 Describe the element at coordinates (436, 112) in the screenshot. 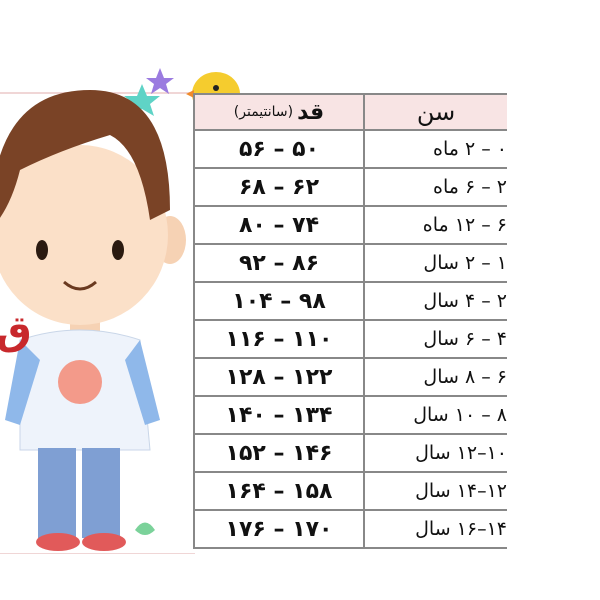

I see `header-age: سن` at that location.